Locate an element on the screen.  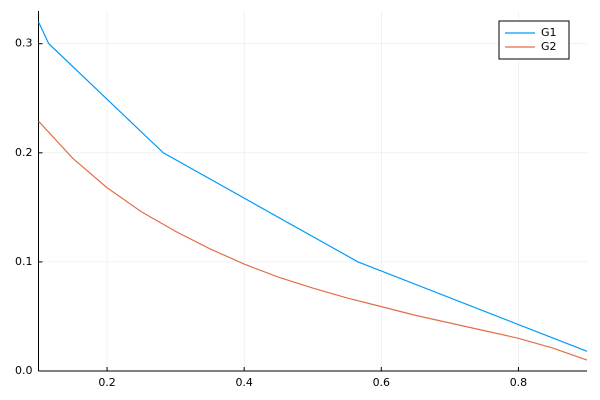
x-tick-label: 0.6 is located at coordinates (382, 382).